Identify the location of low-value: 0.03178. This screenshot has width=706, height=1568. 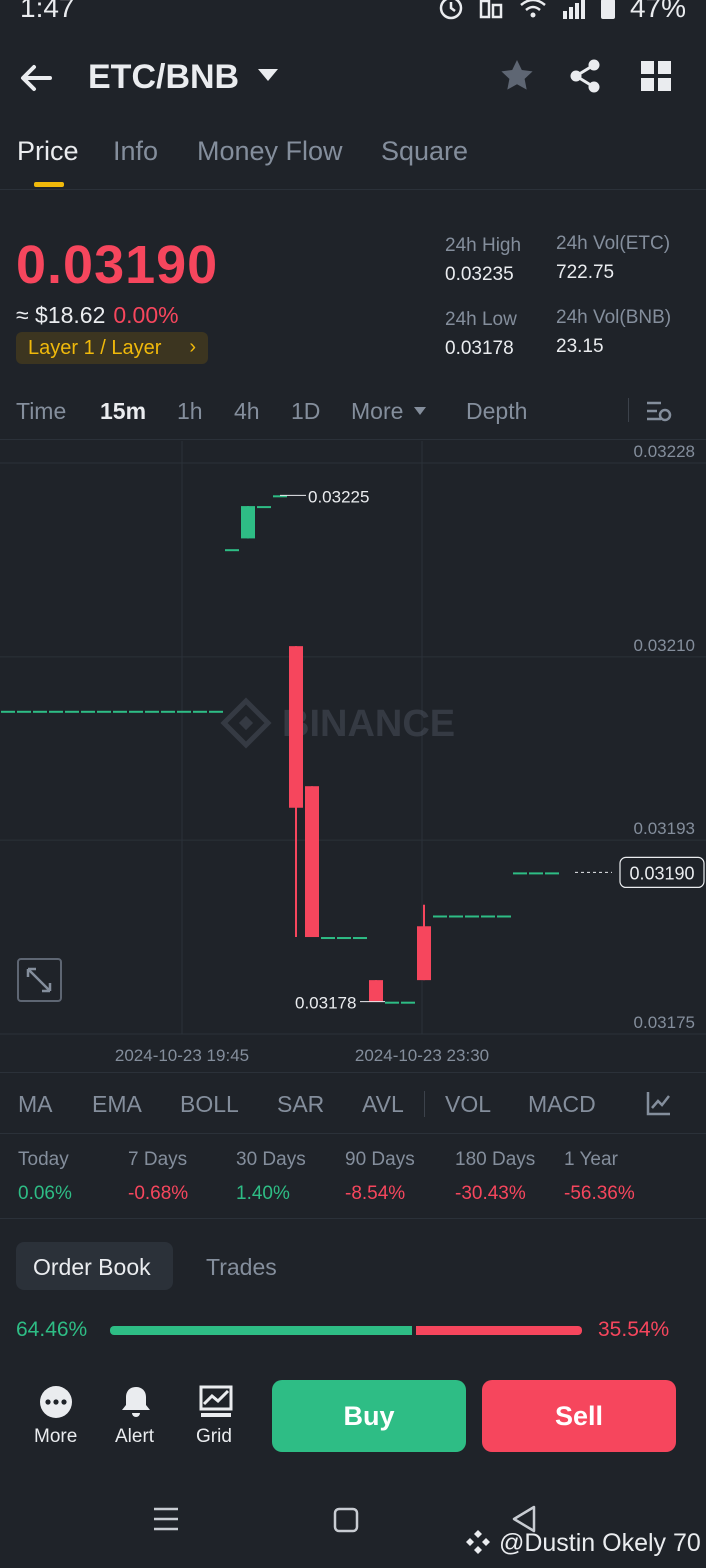
(479, 348).